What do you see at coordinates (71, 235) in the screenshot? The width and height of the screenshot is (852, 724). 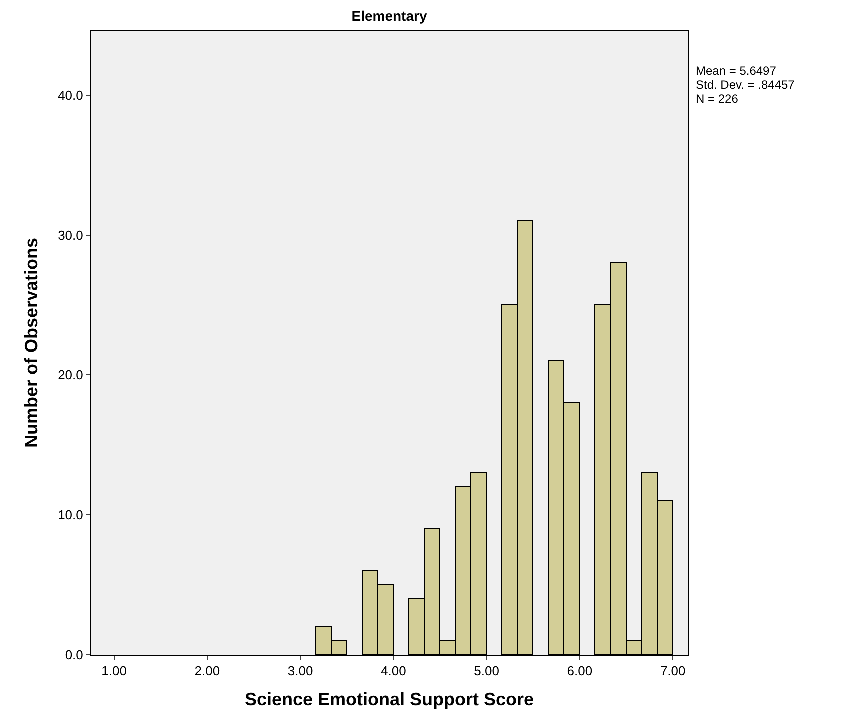 I see `y-tick-label: 30.0` at bounding box center [71, 235].